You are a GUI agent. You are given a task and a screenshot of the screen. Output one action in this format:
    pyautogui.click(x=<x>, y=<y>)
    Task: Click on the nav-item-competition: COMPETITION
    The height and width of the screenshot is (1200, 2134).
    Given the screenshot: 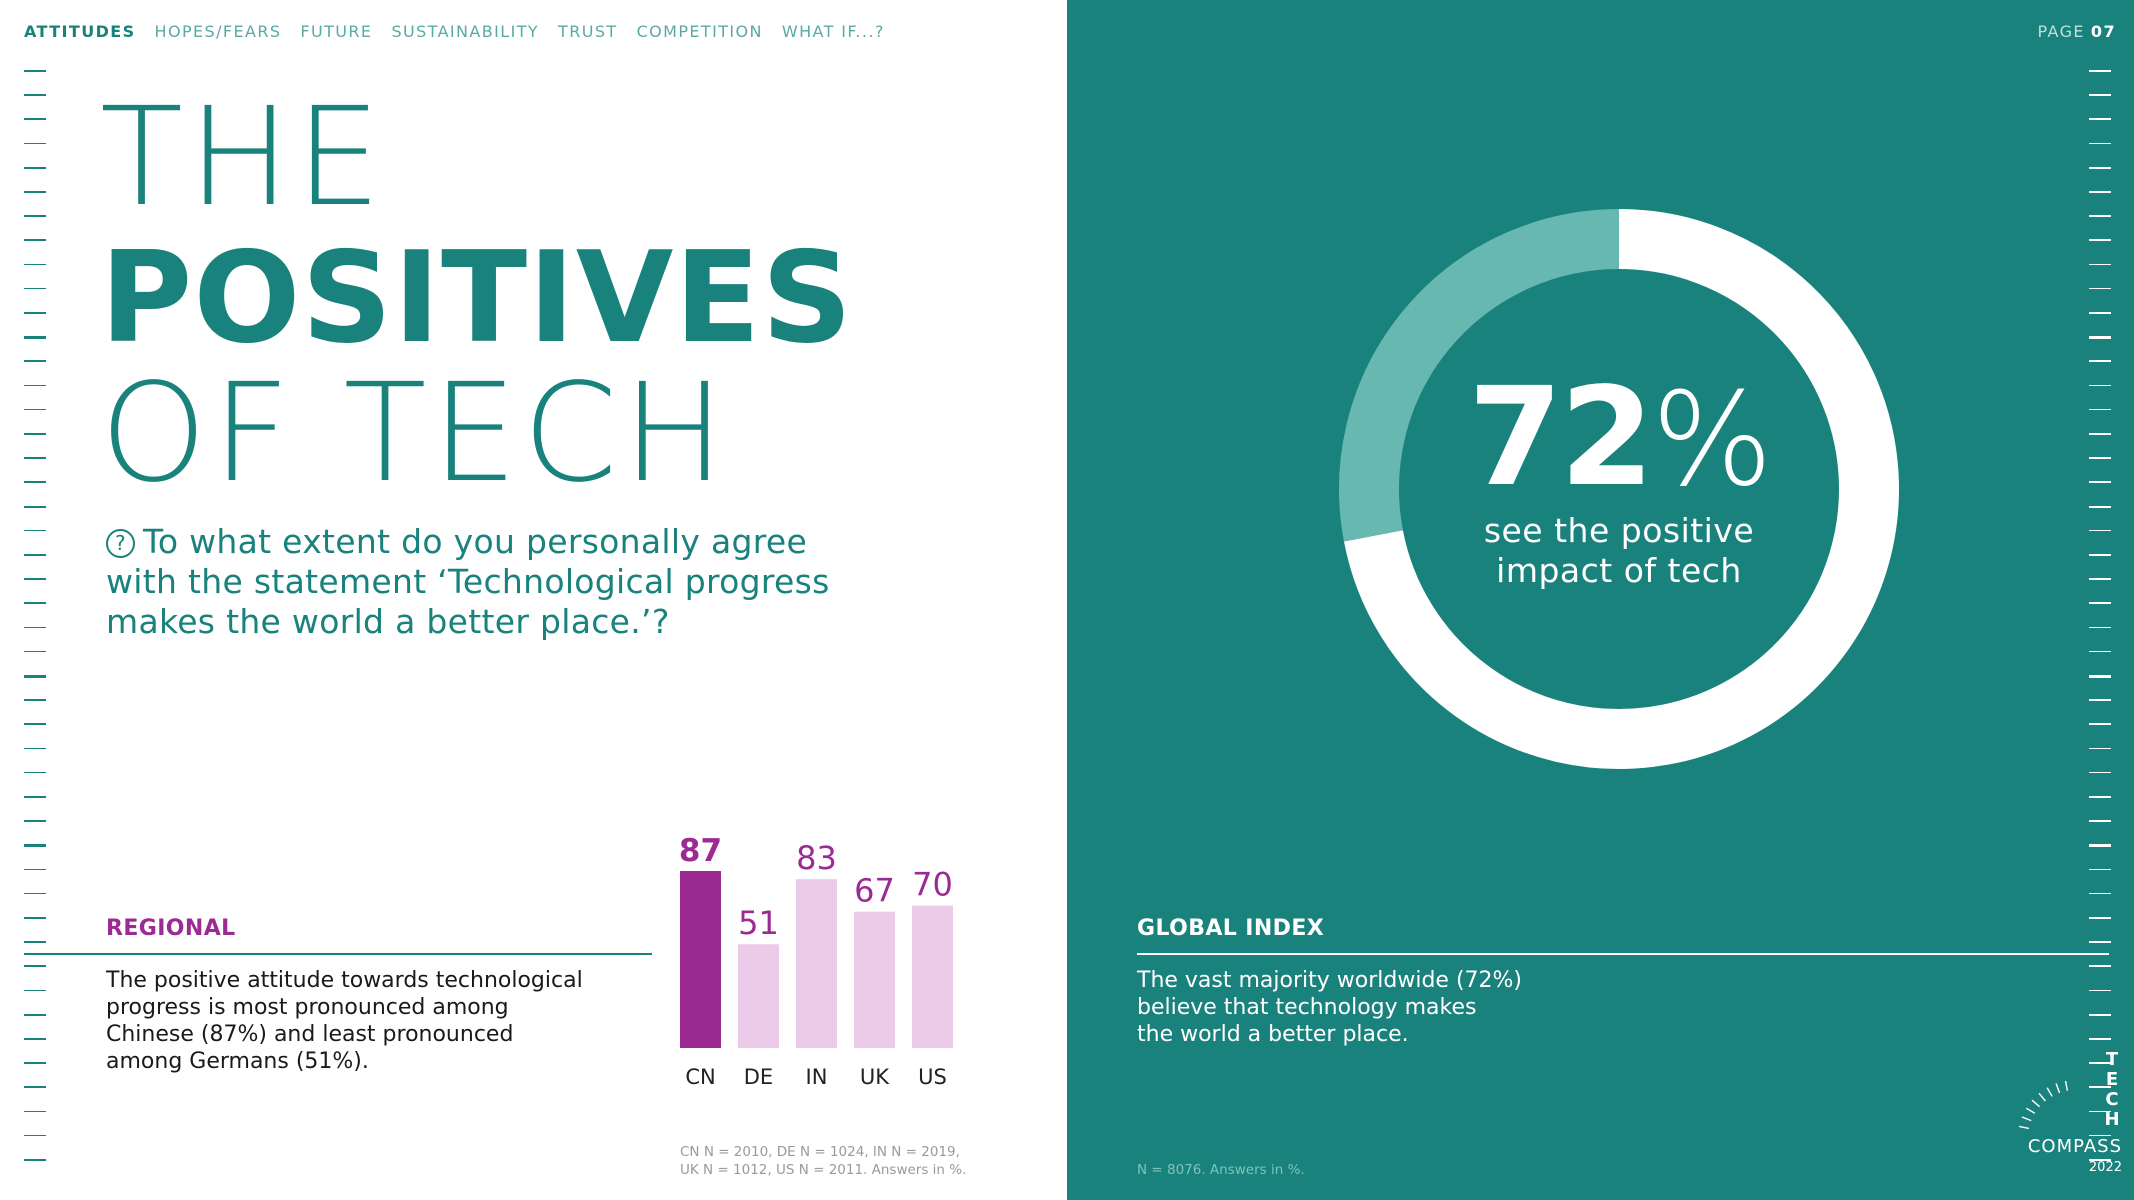 What is the action you would take?
    pyautogui.click(x=699, y=31)
    